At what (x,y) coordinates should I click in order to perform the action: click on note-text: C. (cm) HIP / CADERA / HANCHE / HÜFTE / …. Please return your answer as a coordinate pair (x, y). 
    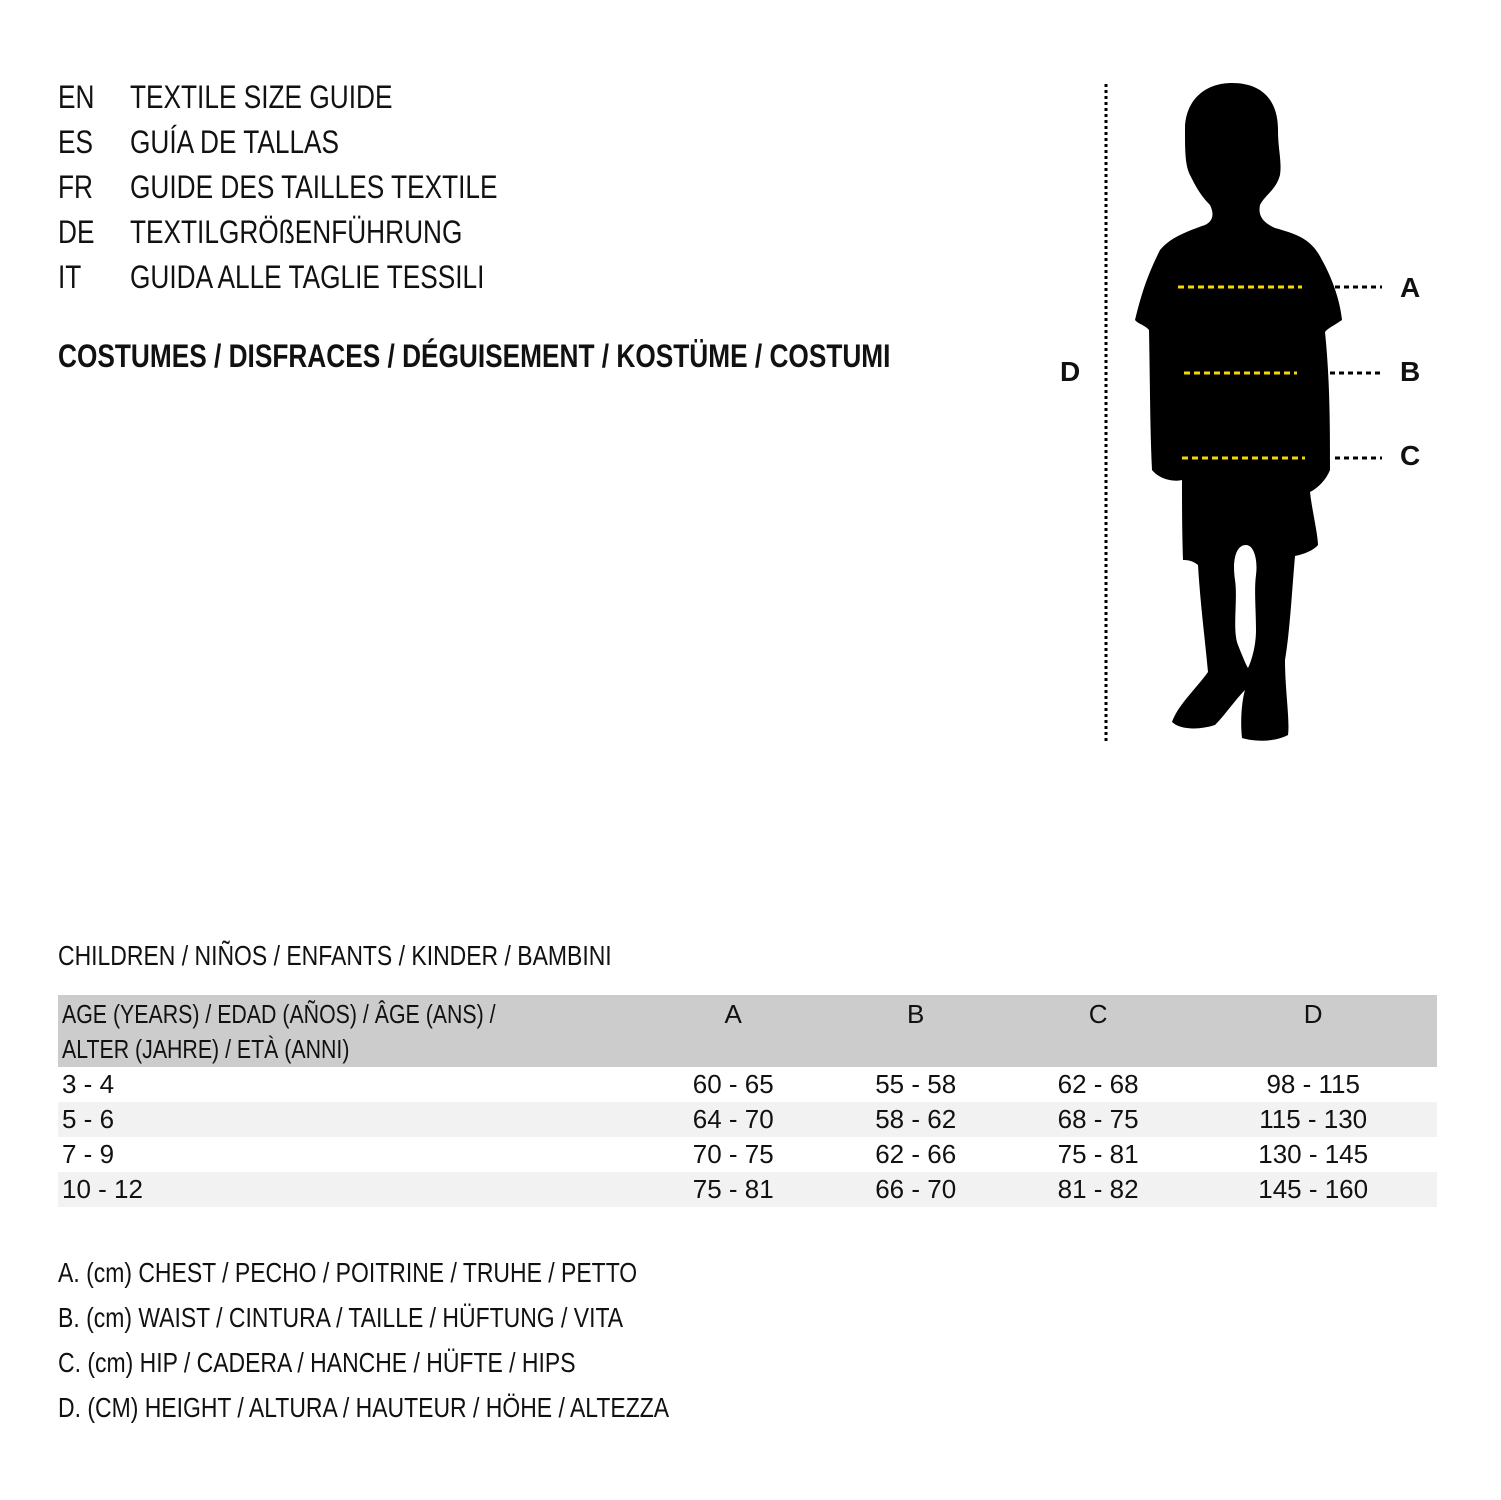
    Looking at the image, I should click on (317, 1362).